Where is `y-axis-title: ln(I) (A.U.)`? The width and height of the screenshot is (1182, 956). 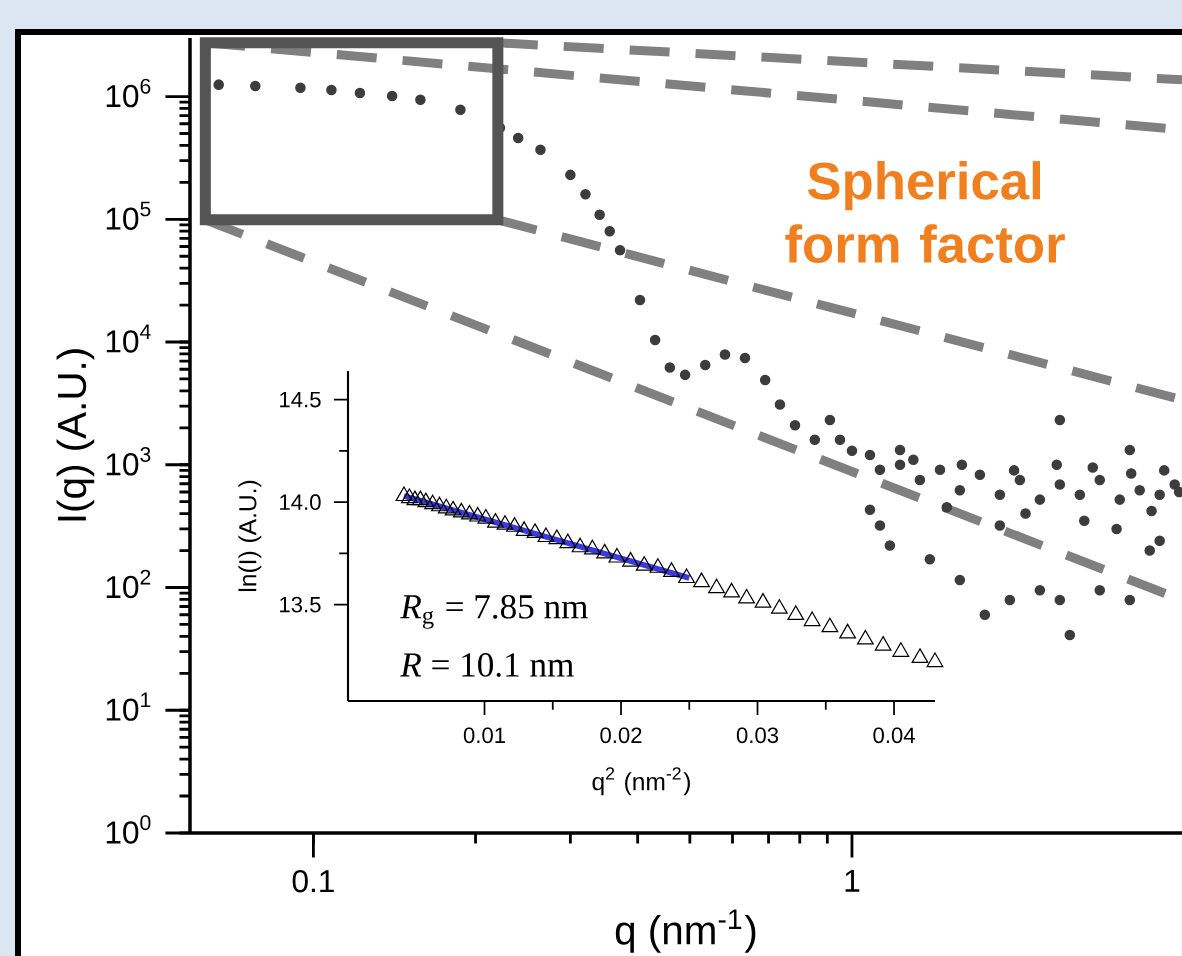 y-axis-title: ln(I) (A.U.) is located at coordinates (250, 536).